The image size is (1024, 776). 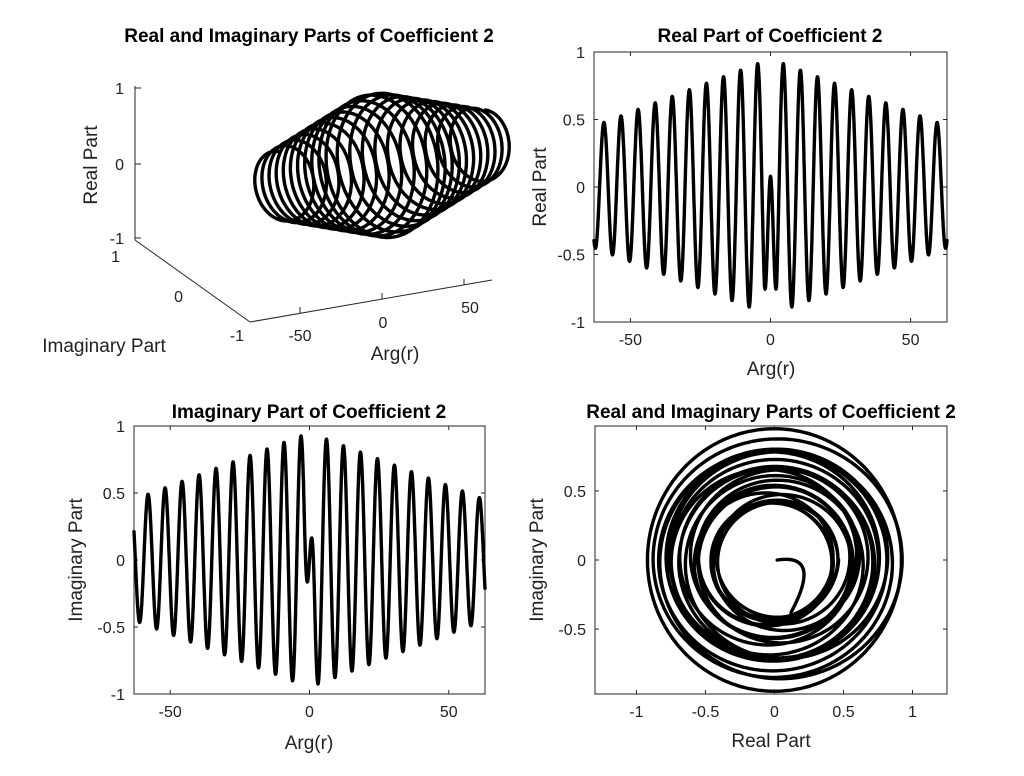 I want to click on series-line-helix, so click(x=382, y=165).